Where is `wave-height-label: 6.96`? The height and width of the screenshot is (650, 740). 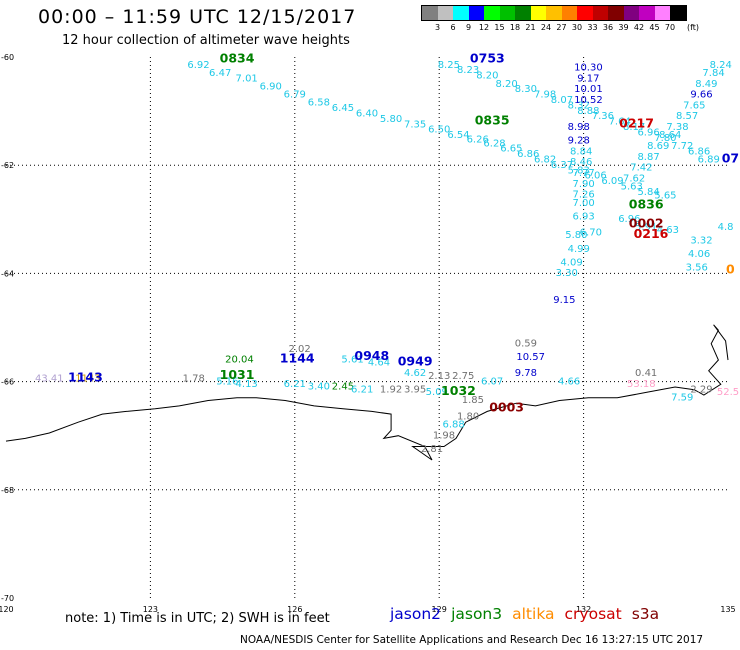
wave-height-label: 6.96 is located at coordinates (629, 219).